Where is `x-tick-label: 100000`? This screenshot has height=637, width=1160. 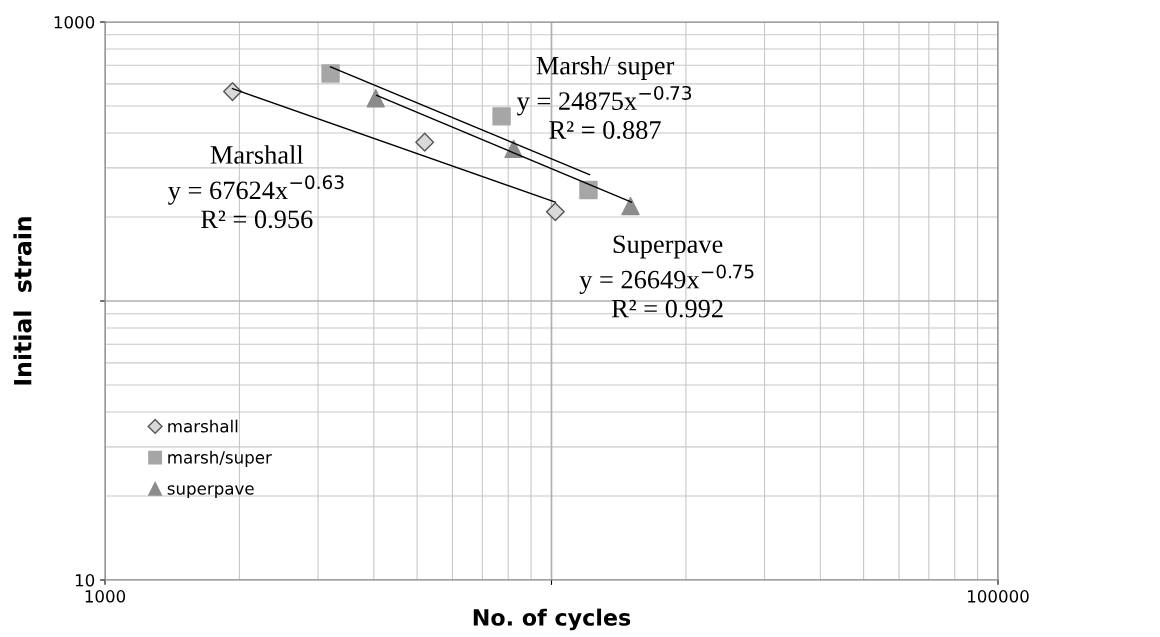
x-tick-label: 100000 is located at coordinates (998, 596).